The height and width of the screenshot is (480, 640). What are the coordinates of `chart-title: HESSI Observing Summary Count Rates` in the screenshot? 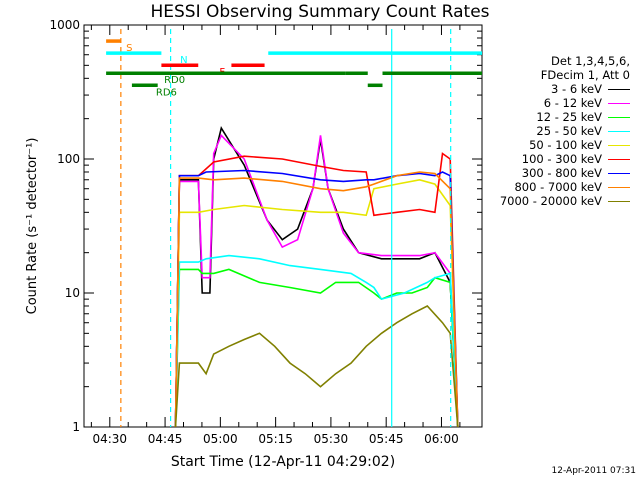 It's located at (320, 12).